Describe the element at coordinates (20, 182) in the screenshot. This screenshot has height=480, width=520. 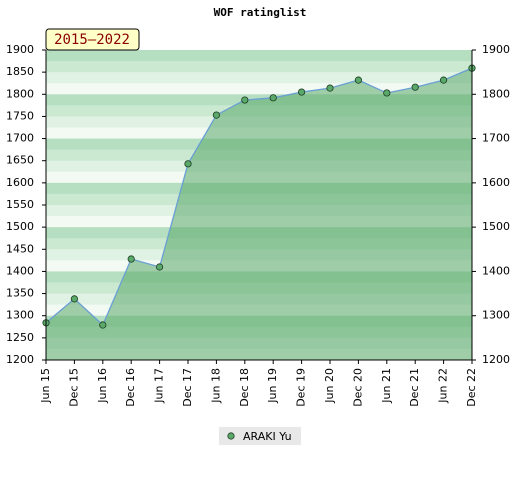
I see `y-tick-label: 1600` at that location.